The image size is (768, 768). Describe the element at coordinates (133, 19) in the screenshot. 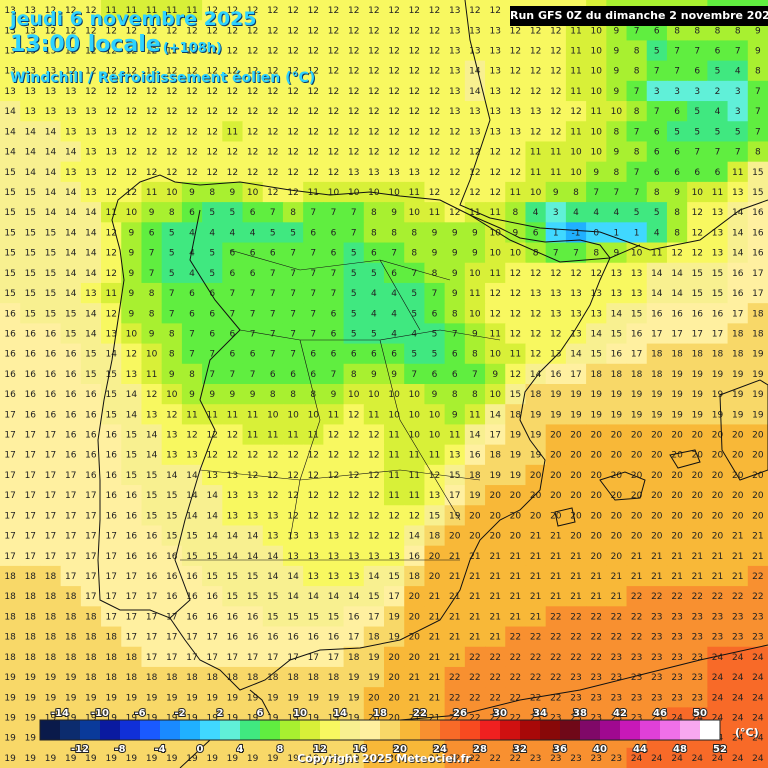

I see `forecast-date: jeudi 6 novembre 2025` at that location.